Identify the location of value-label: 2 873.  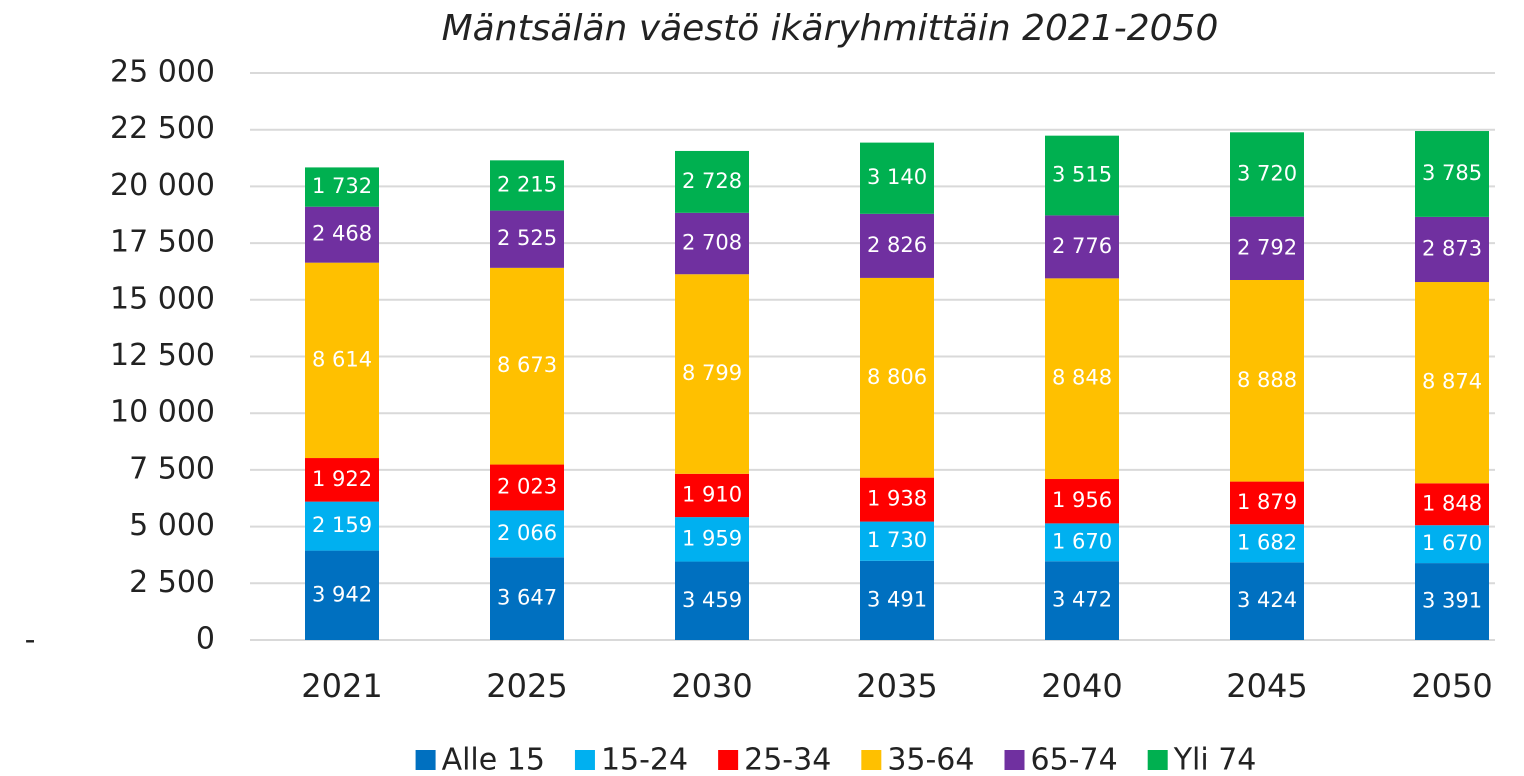
(1452, 248).